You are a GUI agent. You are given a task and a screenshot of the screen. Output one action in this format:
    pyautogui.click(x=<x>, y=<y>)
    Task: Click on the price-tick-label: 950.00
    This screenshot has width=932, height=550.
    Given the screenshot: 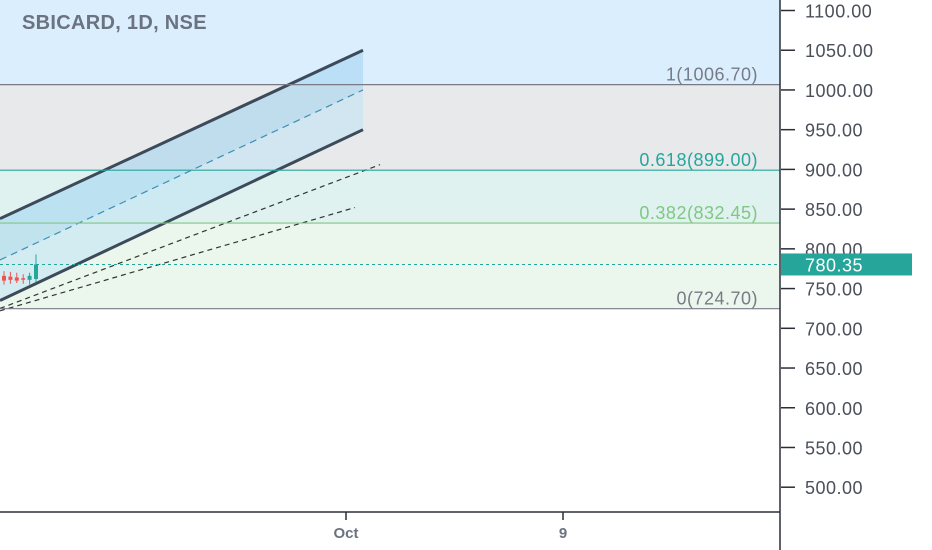 What is the action you would take?
    pyautogui.click(x=834, y=131)
    